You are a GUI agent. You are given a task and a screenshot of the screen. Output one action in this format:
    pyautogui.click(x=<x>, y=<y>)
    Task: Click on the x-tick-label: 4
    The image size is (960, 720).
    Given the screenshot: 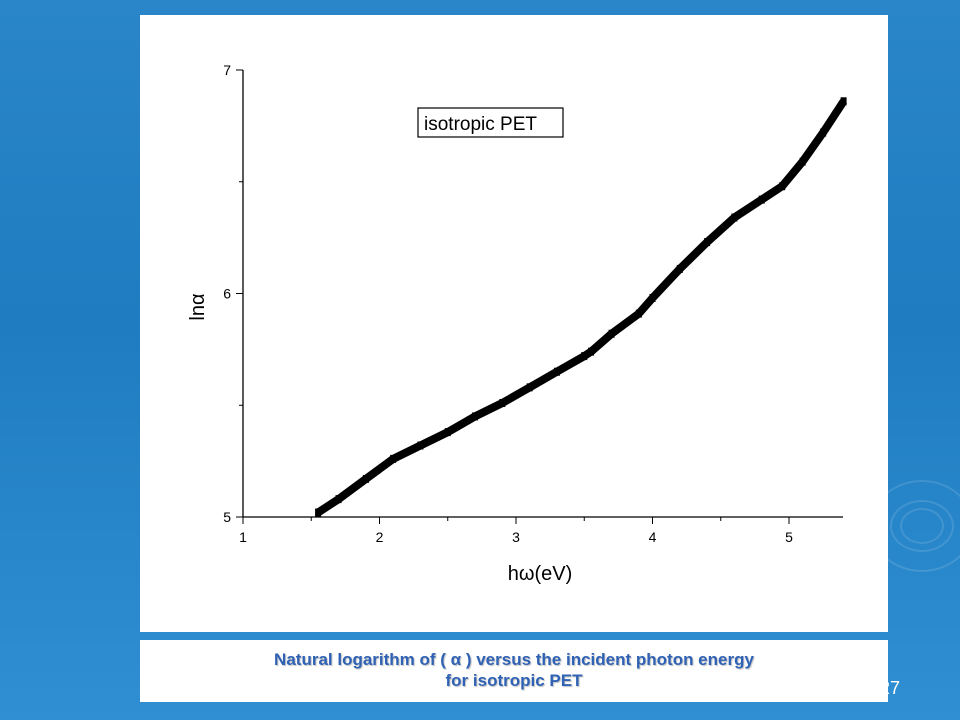 What is the action you would take?
    pyautogui.click(x=653, y=537)
    